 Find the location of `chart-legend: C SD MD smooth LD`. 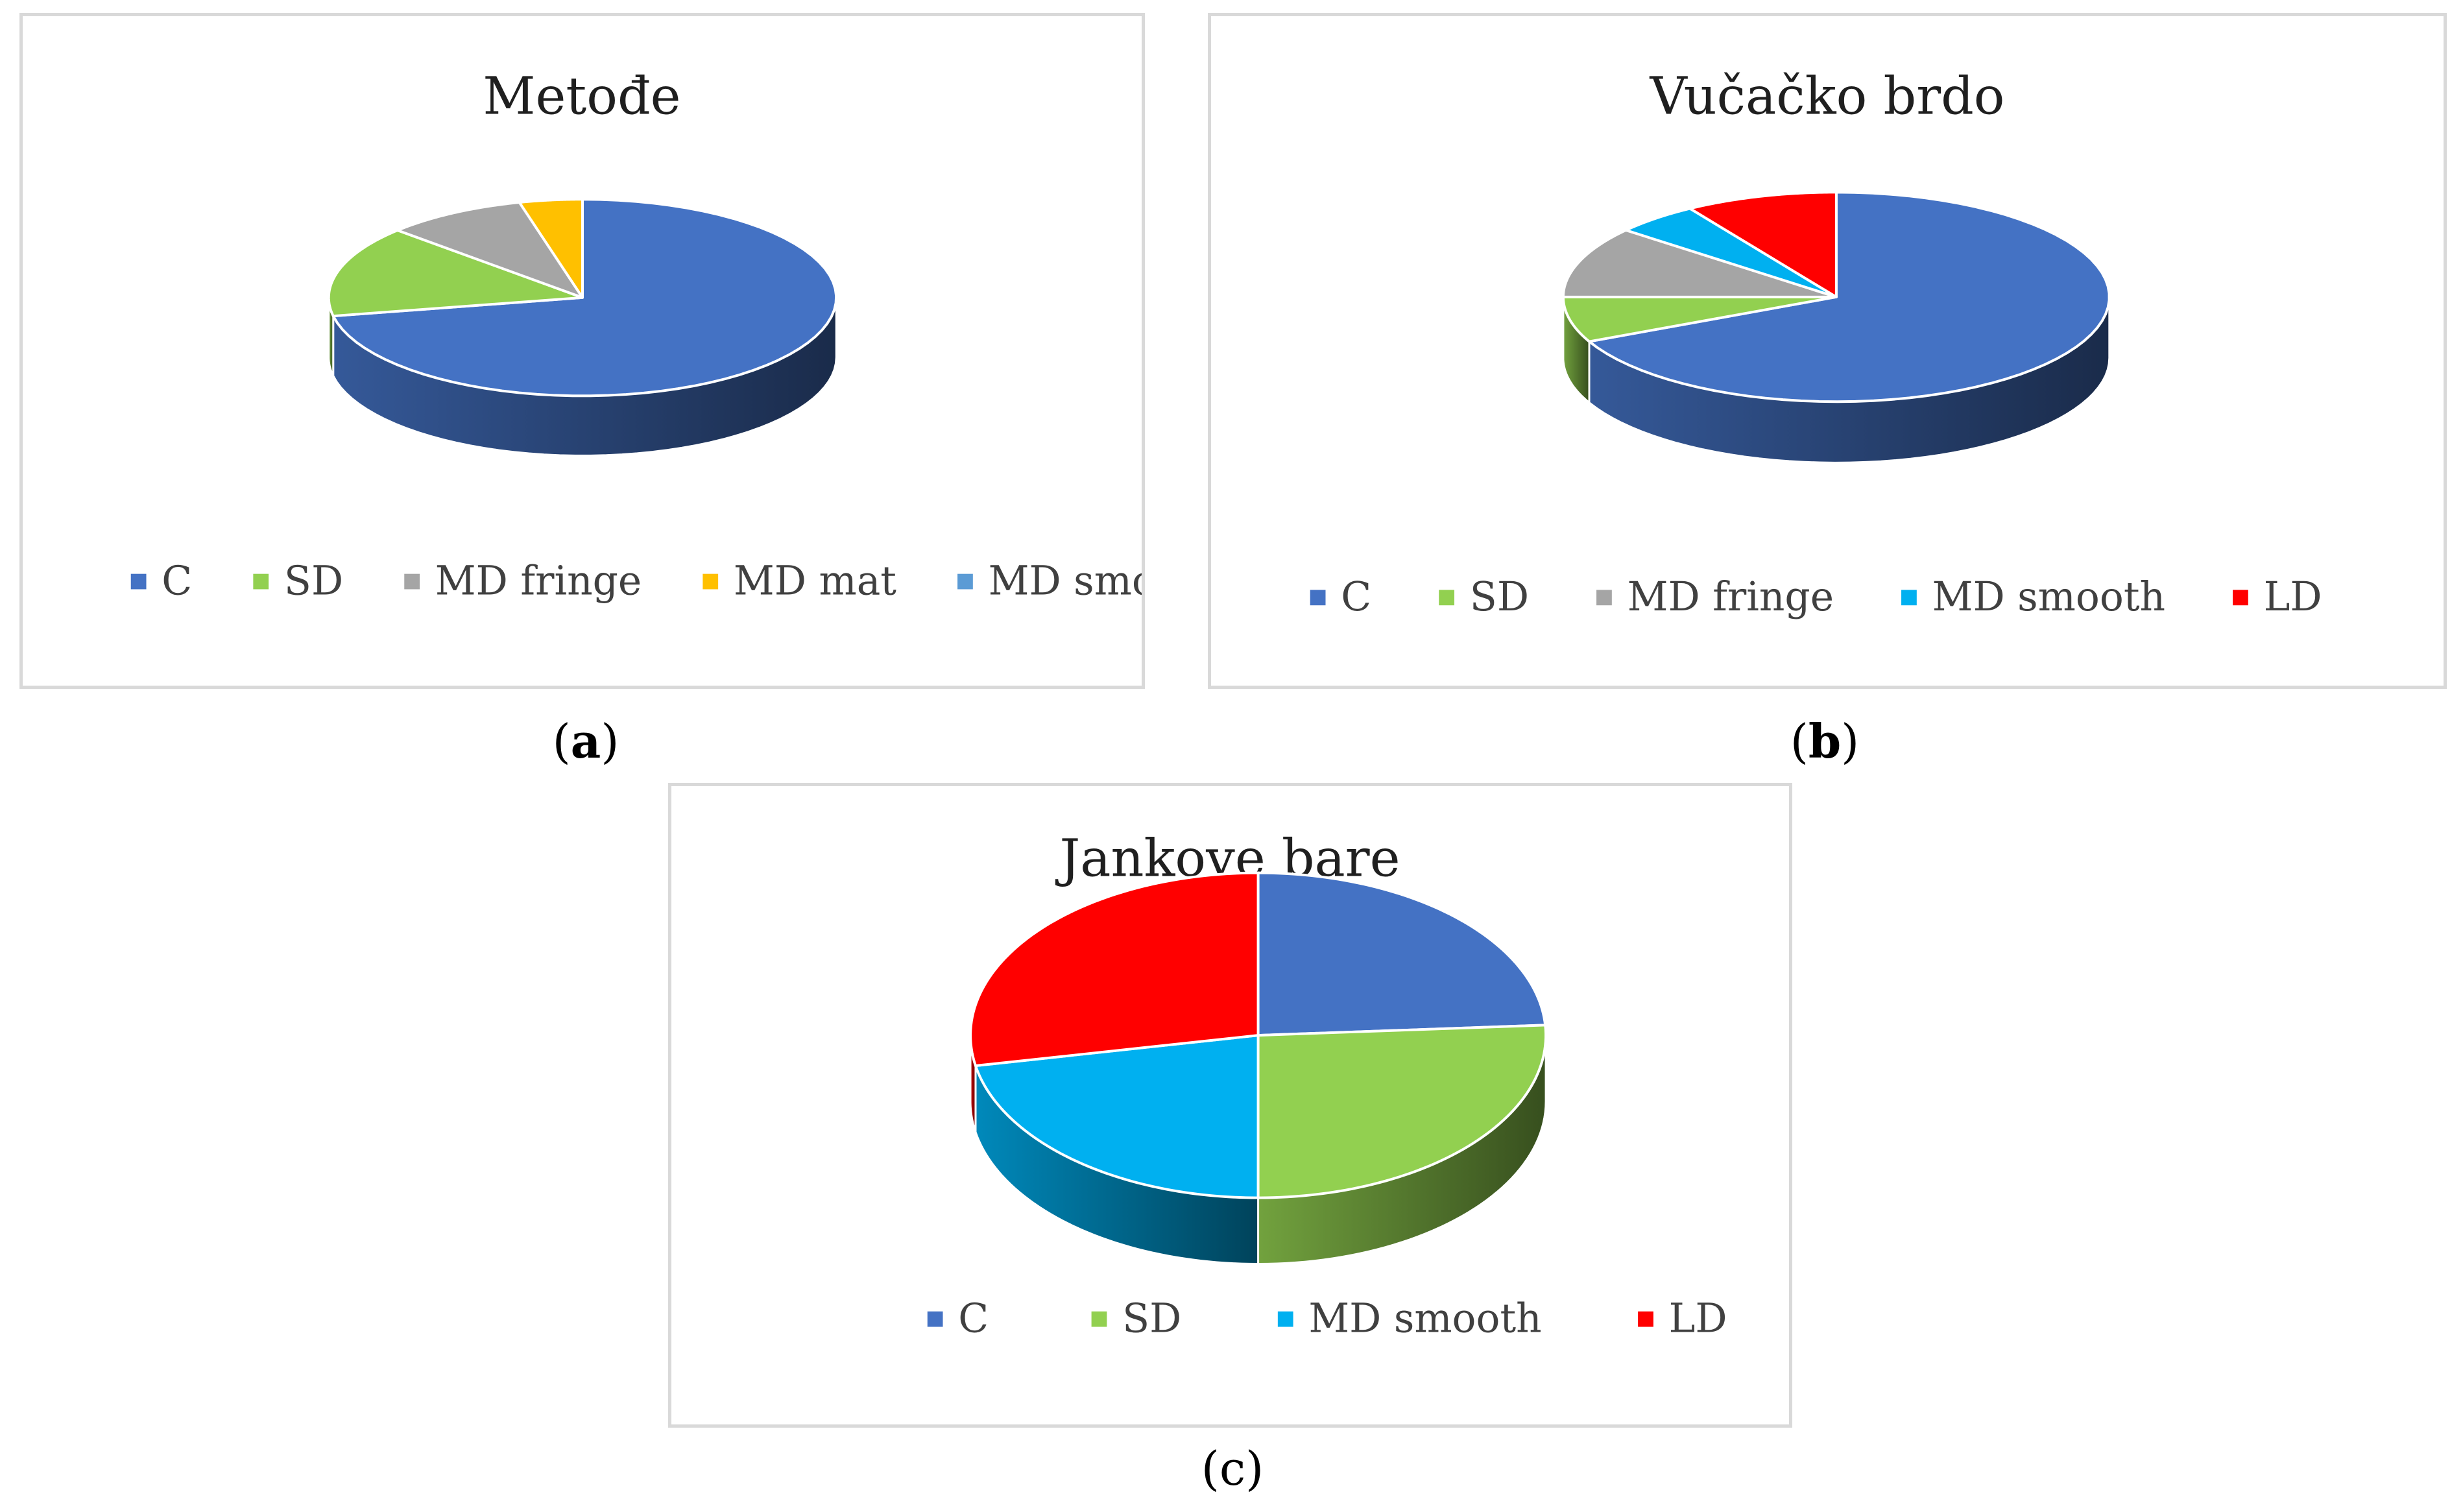

chart-legend: C SD MD smooth LD is located at coordinates (1327, 1318).